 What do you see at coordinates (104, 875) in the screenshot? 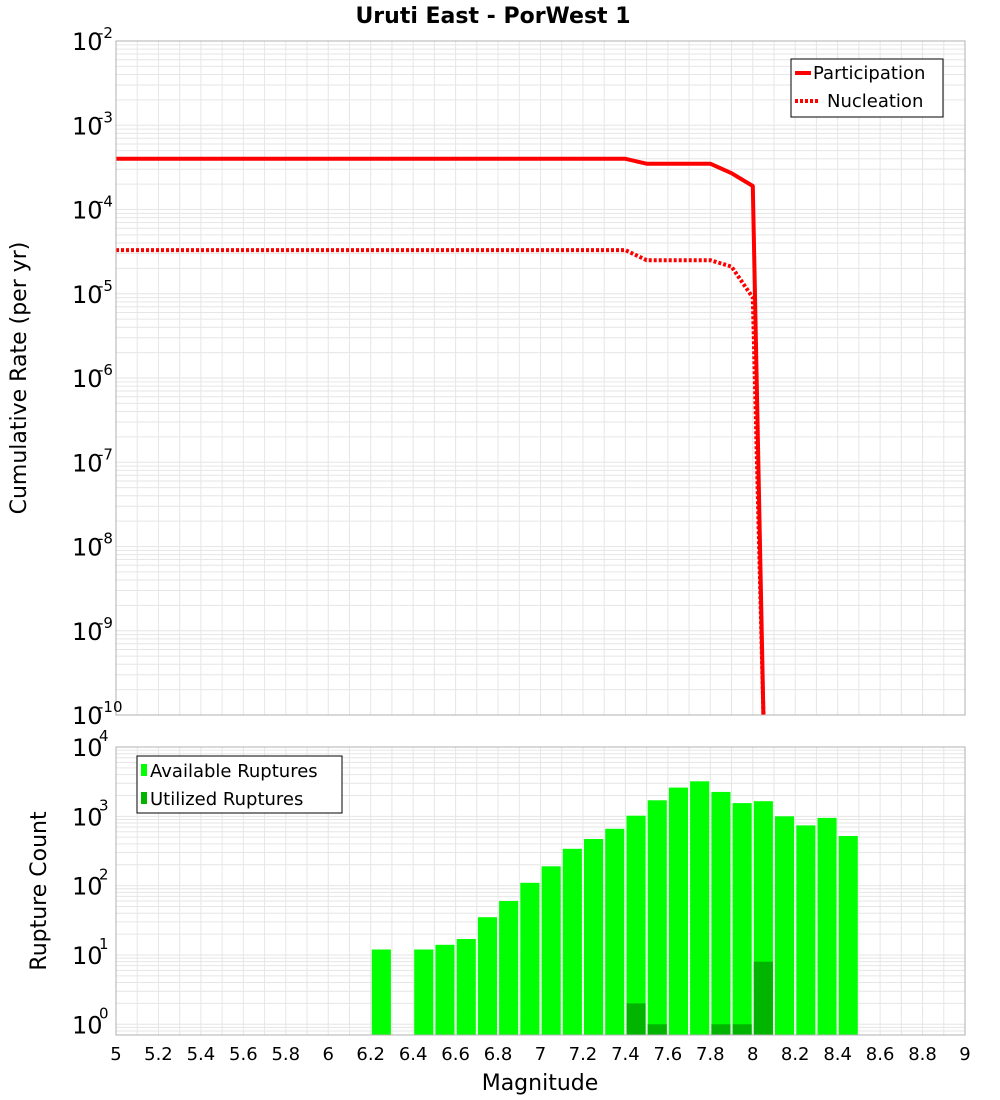
I see `count-y-tick-exponent: 2` at bounding box center [104, 875].